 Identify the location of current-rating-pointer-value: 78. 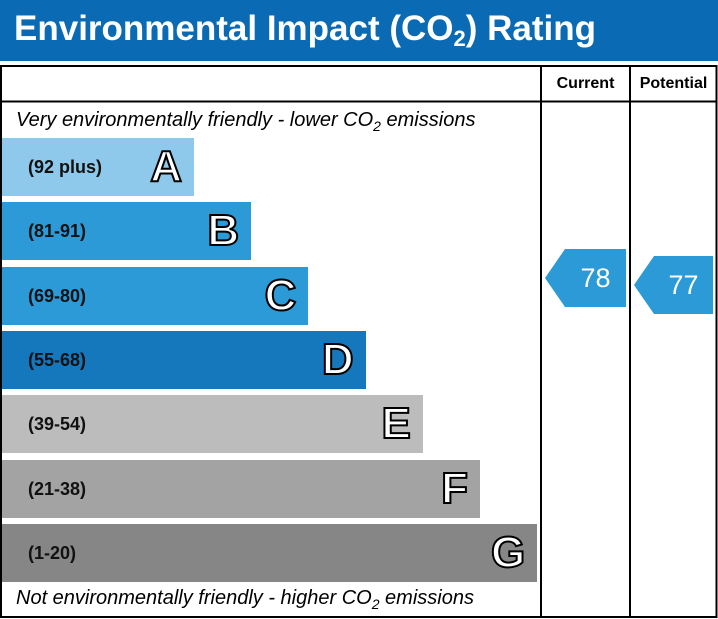
(595, 277).